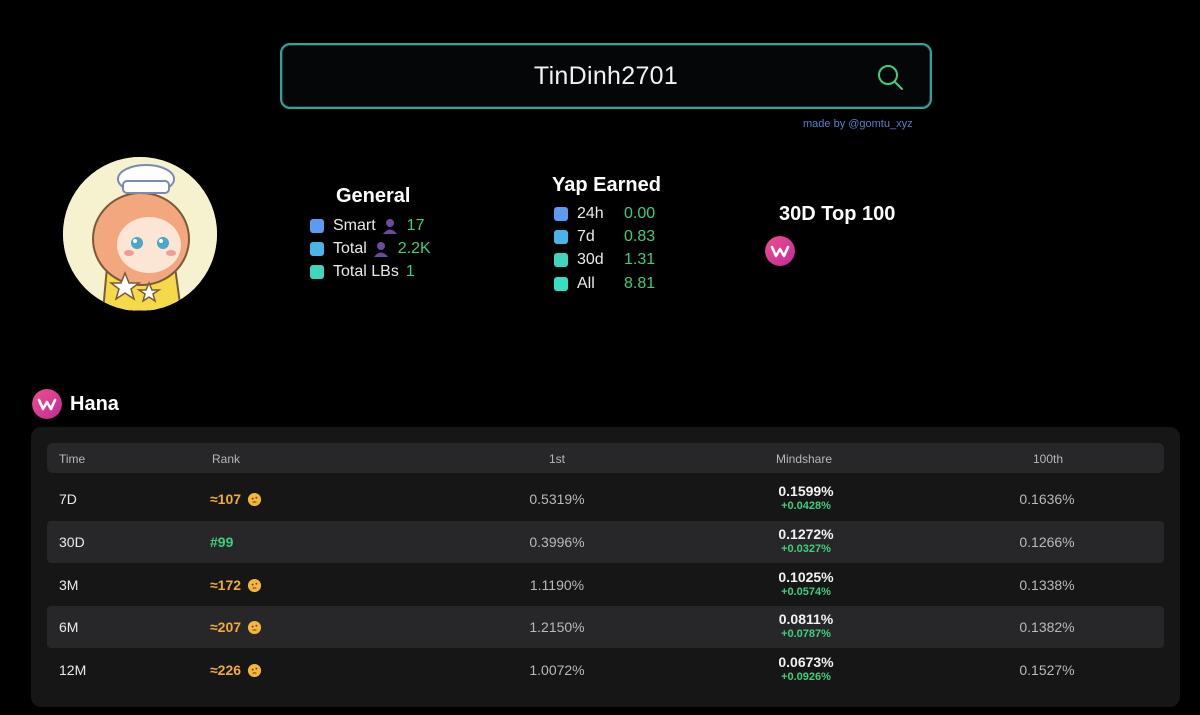 This screenshot has height=715, width=1200. What do you see at coordinates (1047, 670) in the screenshot?
I see `row-hundredth: 0.1527%` at bounding box center [1047, 670].